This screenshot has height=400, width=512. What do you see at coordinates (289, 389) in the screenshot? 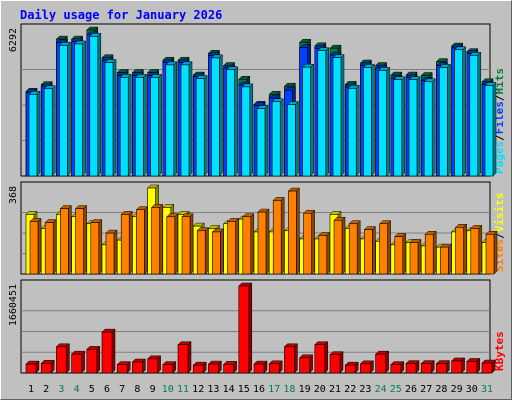
I see `x-tick-label: 18` at bounding box center [289, 389].